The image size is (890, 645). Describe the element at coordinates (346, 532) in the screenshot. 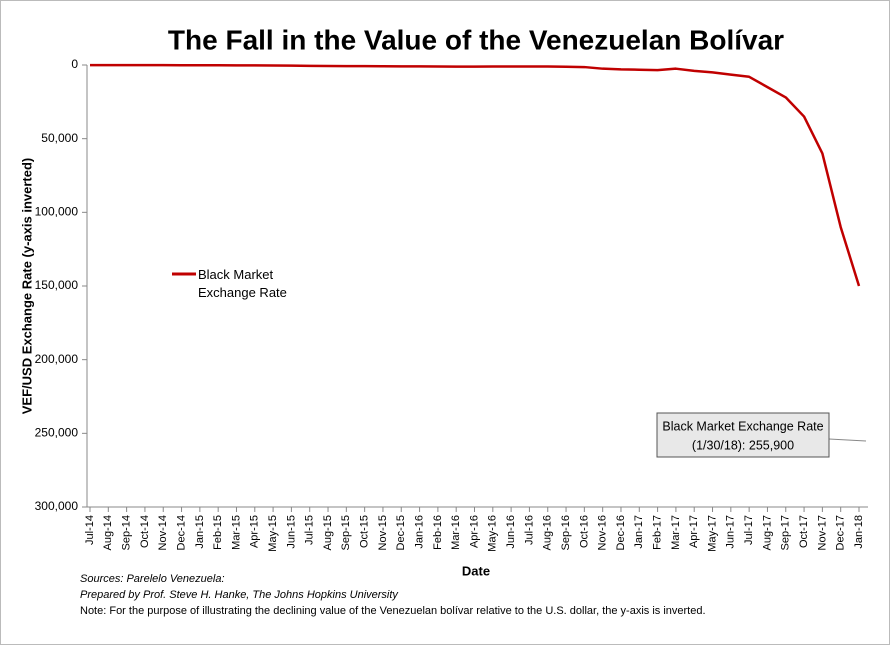

I see `x-tick-label: Sep-15` at that location.